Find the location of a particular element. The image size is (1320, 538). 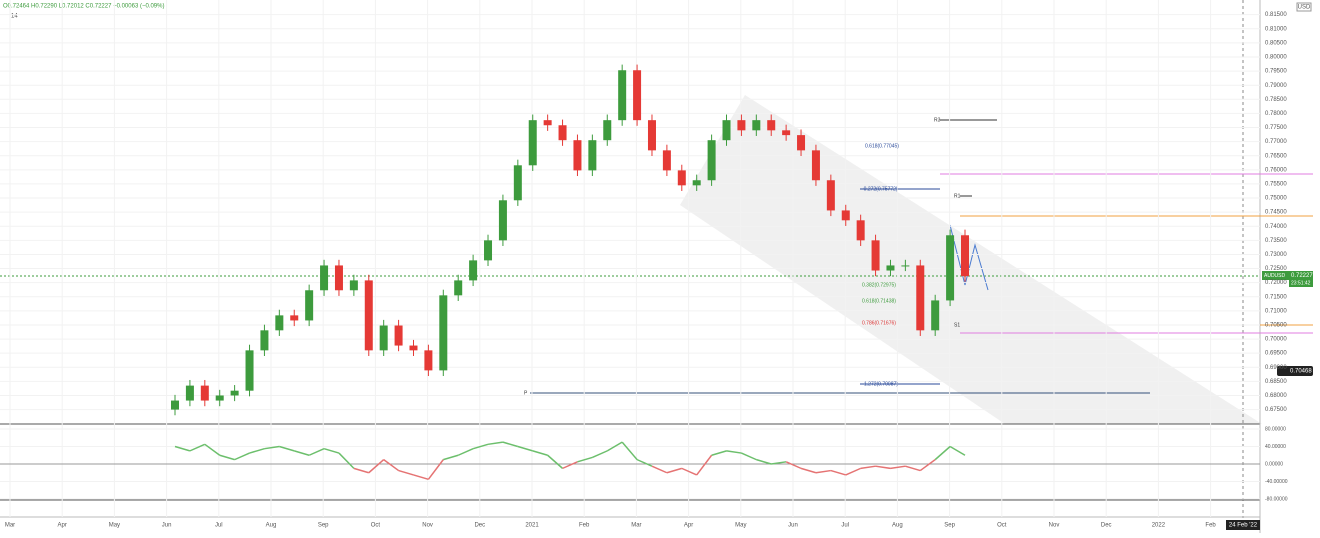

currency: USD is located at coordinates (1304, 8).